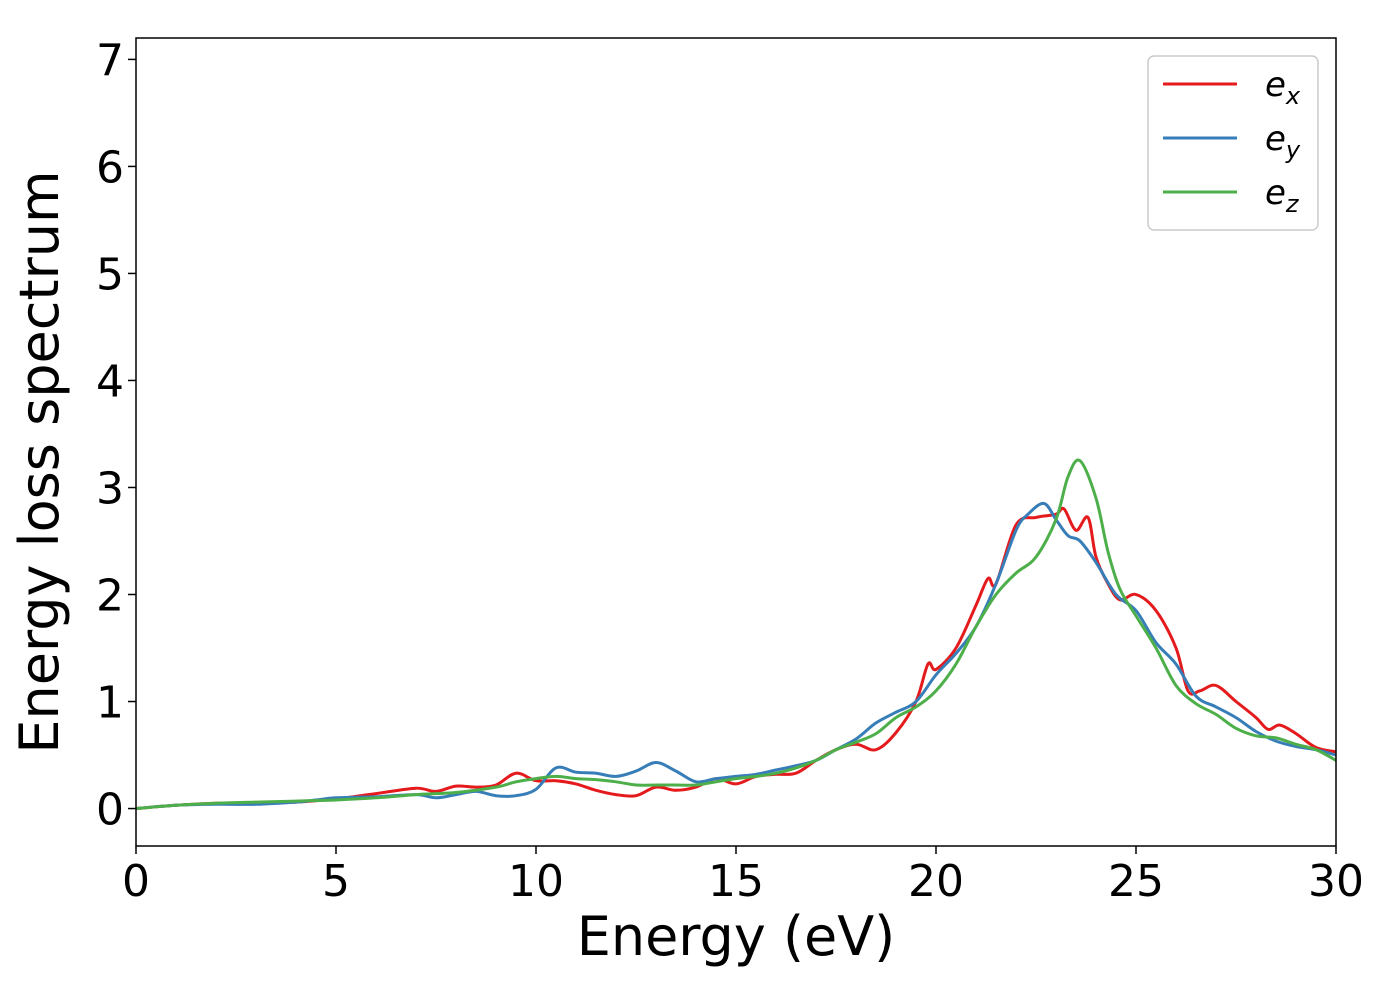 The width and height of the screenshot is (1400, 1000). Describe the element at coordinates (110, 167) in the screenshot. I see `y-tick-label: 6` at that location.